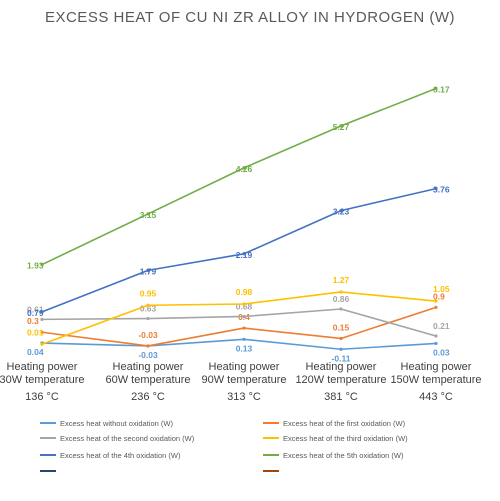 Image resolution: width=500 pixels, height=501 pixels. I want to click on data-label: 3.23, so click(341, 212).